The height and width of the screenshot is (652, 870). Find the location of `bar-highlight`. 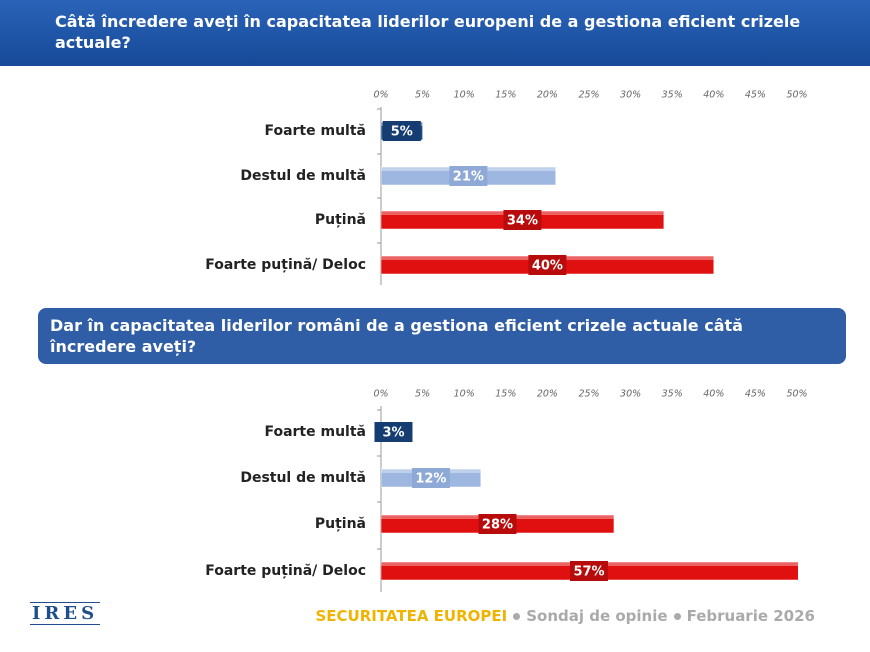

bar-highlight is located at coordinates (589, 564).